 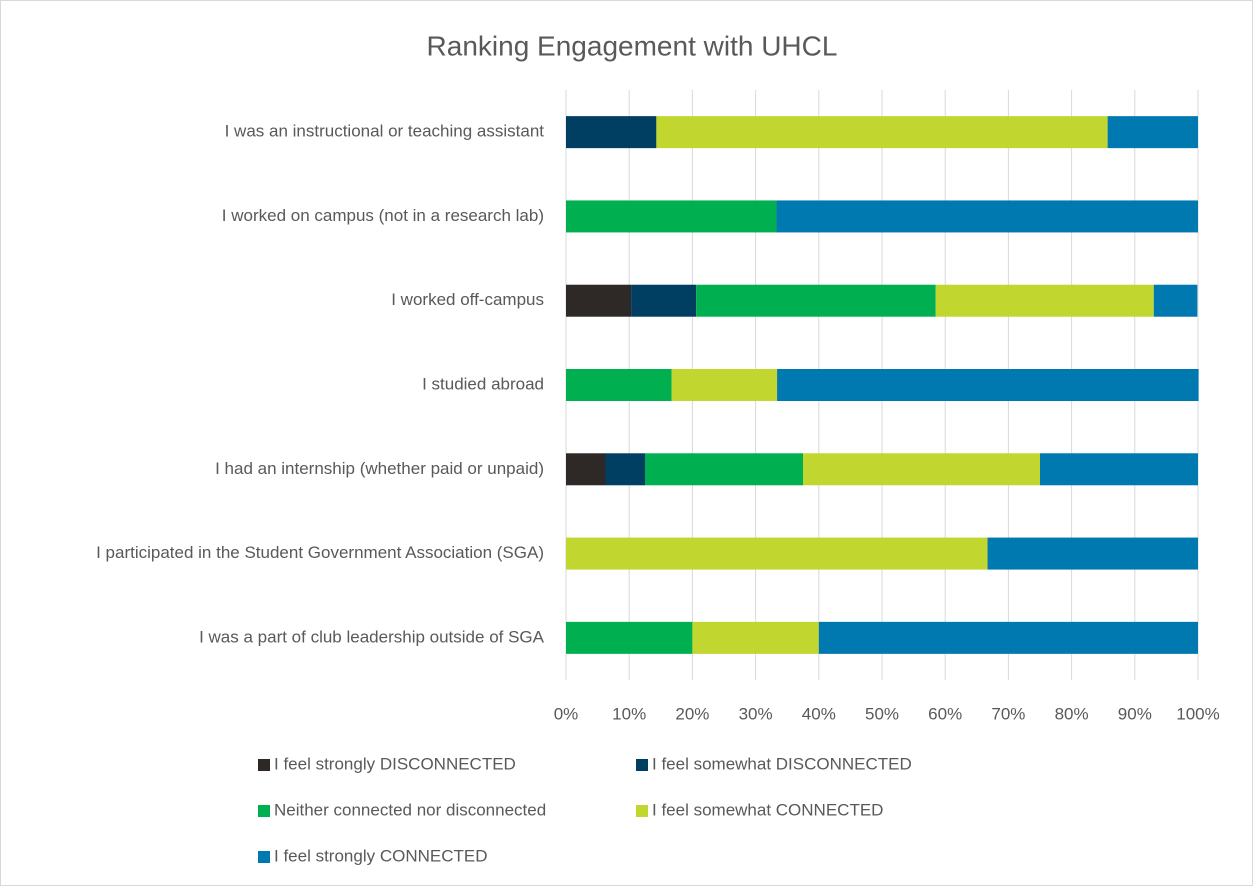 What do you see at coordinates (1197, 713) in the screenshot?
I see `x-tick-label: 100%` at bounding box center [1197, 713].